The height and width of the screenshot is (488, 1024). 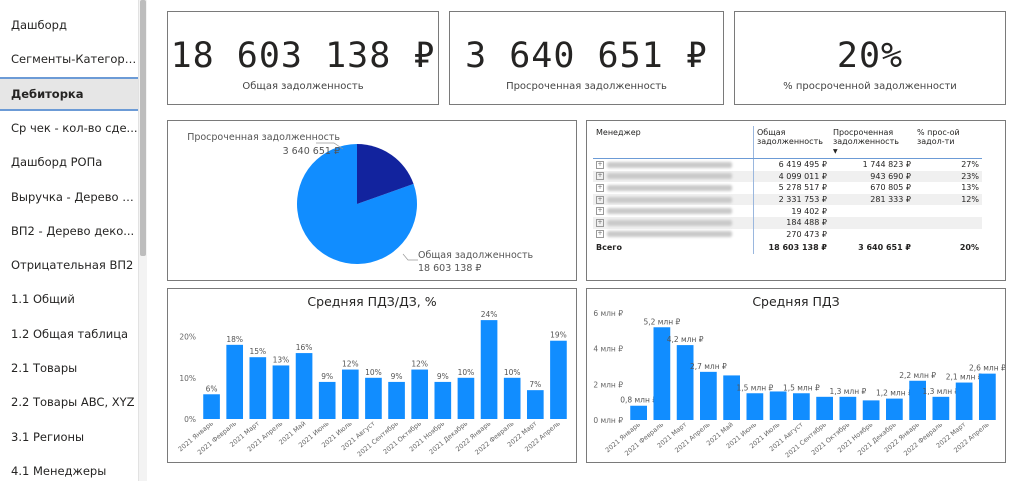 I want to click on sidebar-item: 1.1 Общий, so click(x=43, y=299).